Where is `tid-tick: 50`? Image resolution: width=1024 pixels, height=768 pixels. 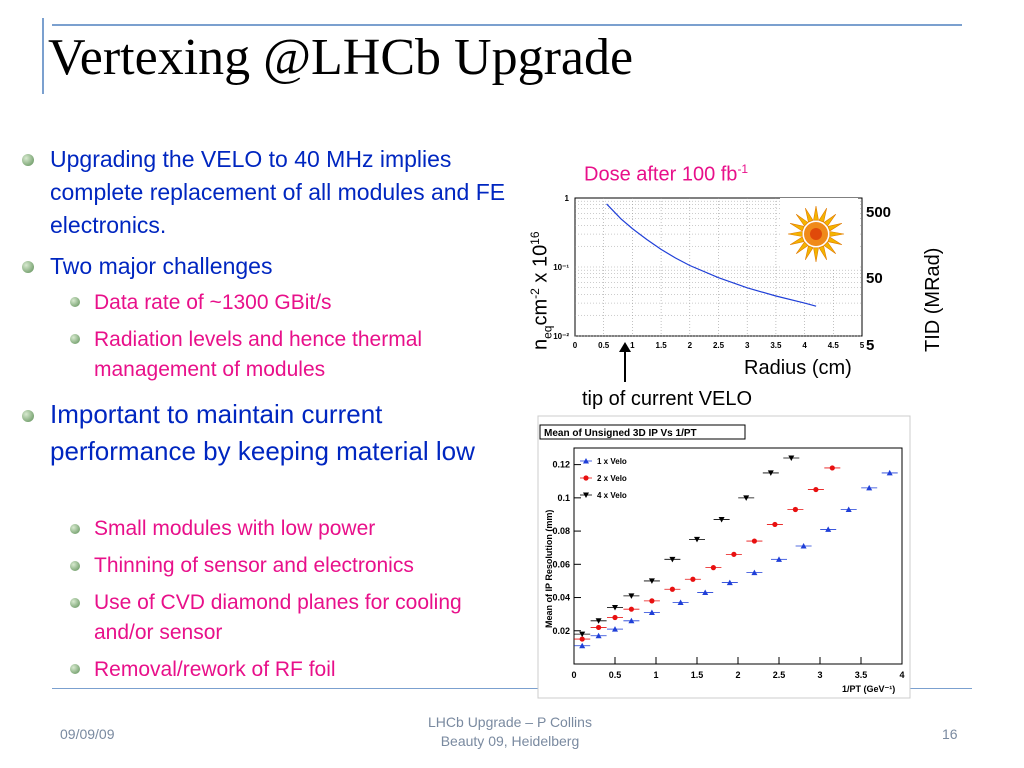
tid-tick: 50 is located at coordinates (874, 278).